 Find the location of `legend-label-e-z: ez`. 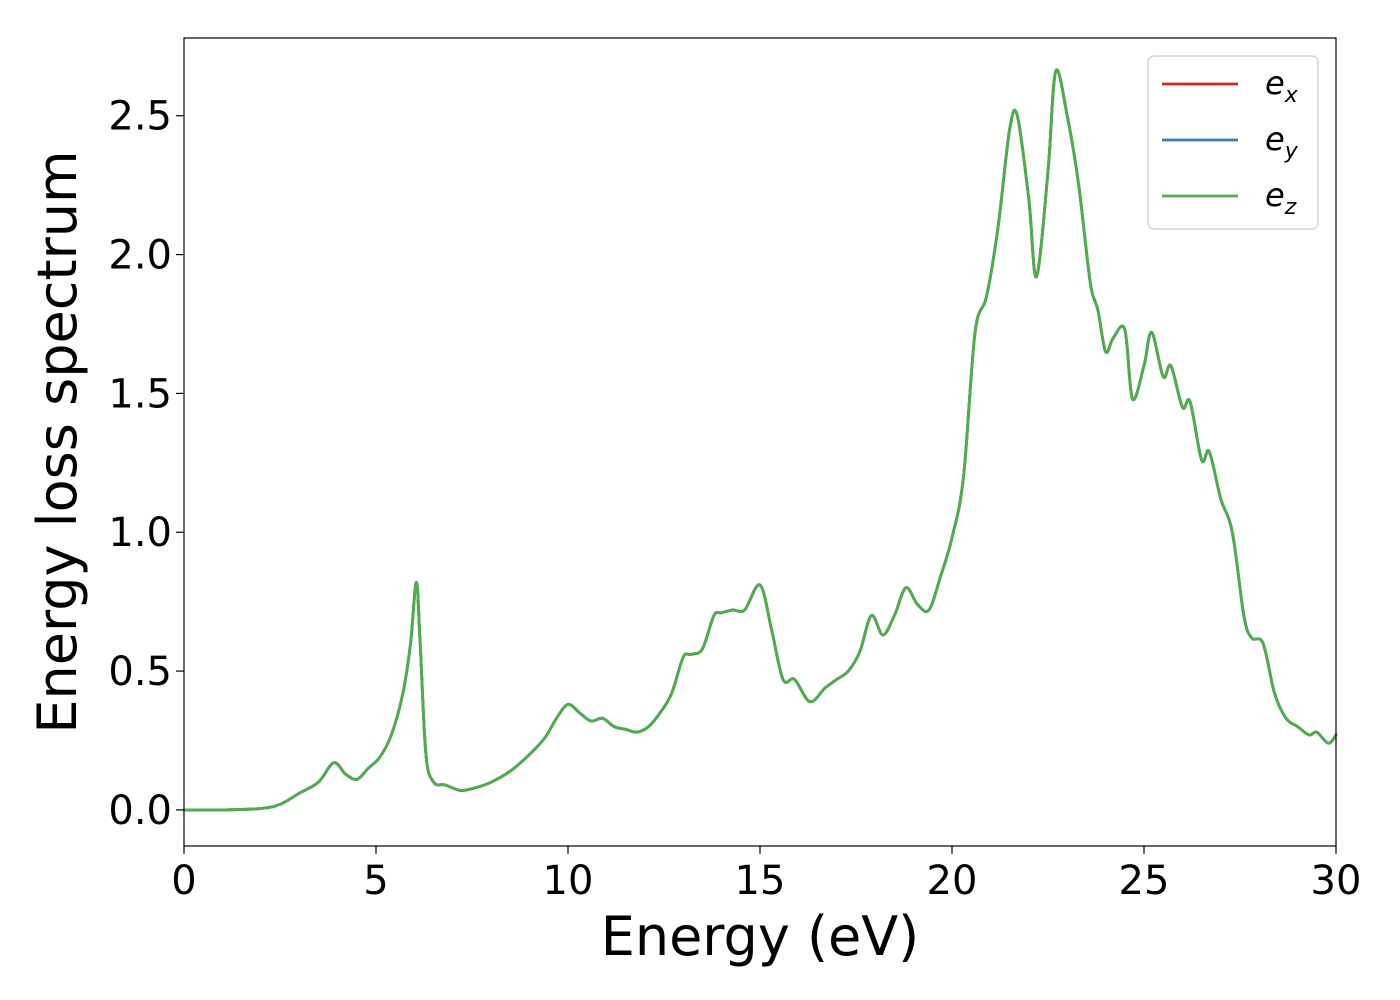

legend-label-e-z: ez is located at coordinates (1281, 198).